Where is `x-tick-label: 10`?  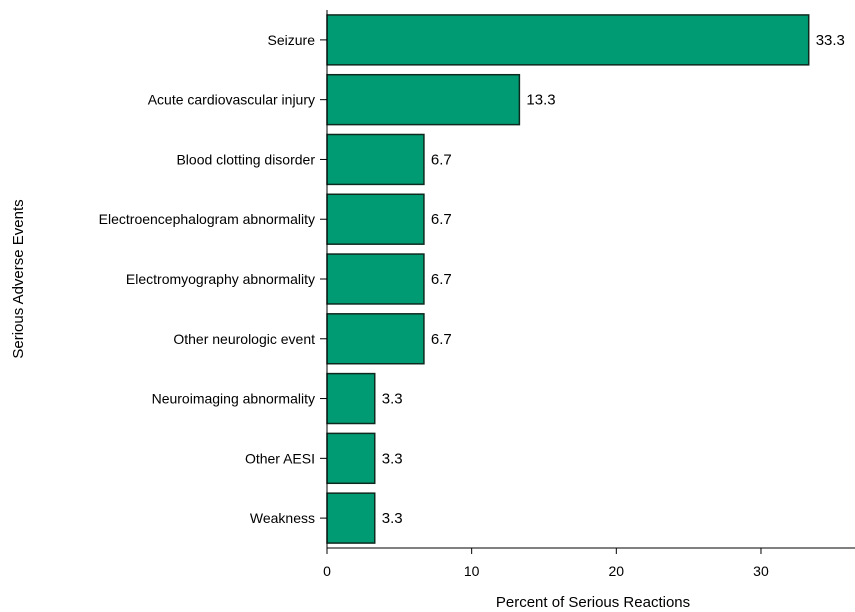
x-tick-label: 10 is located at coordinates (472, 571).